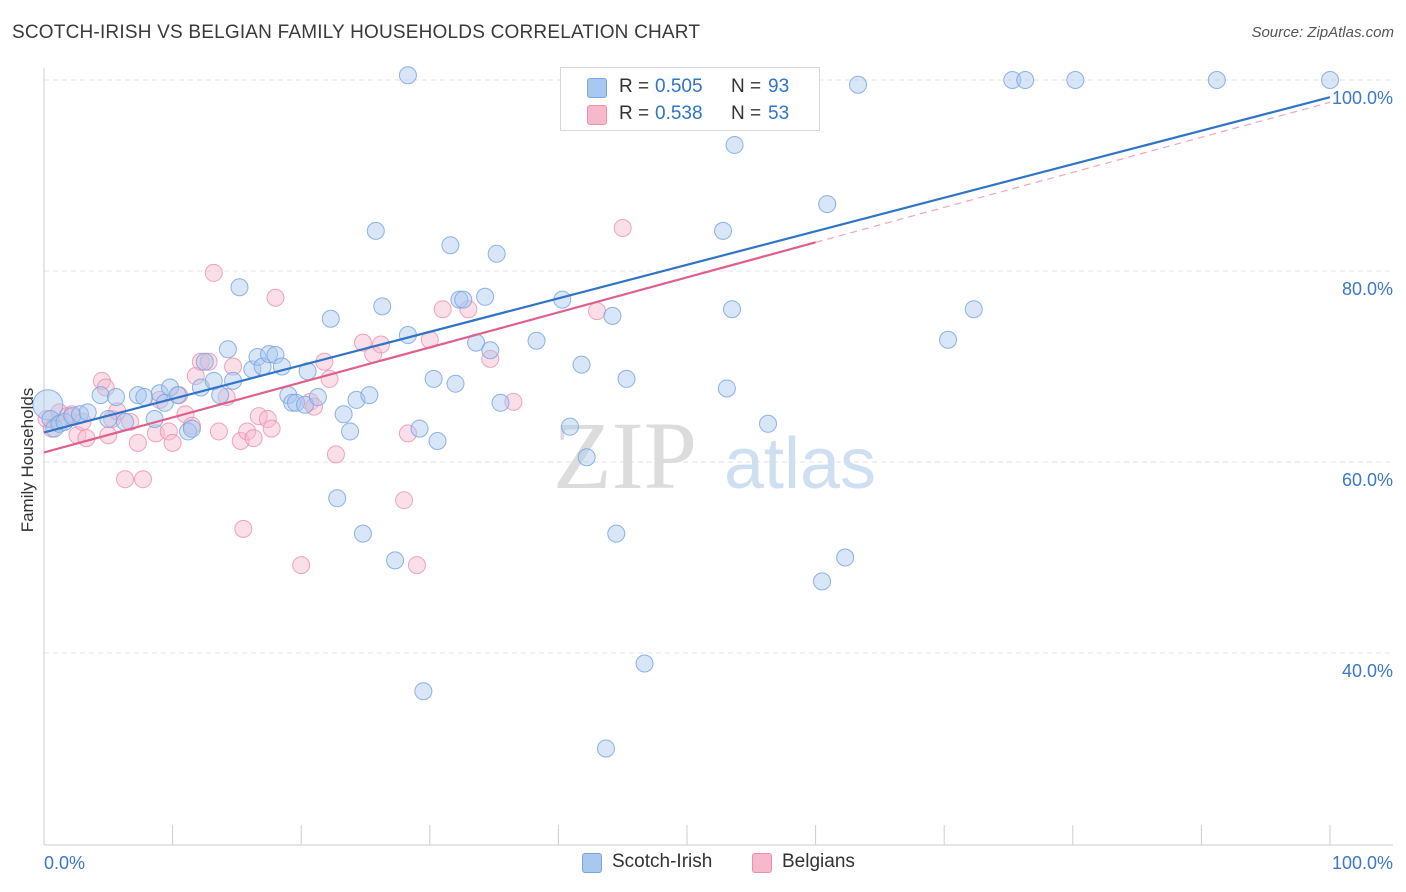  What do you see at coordinates (779, 86) in the screenshot?
I see `legend-n-value: 93` at bounding box center [779, 86].